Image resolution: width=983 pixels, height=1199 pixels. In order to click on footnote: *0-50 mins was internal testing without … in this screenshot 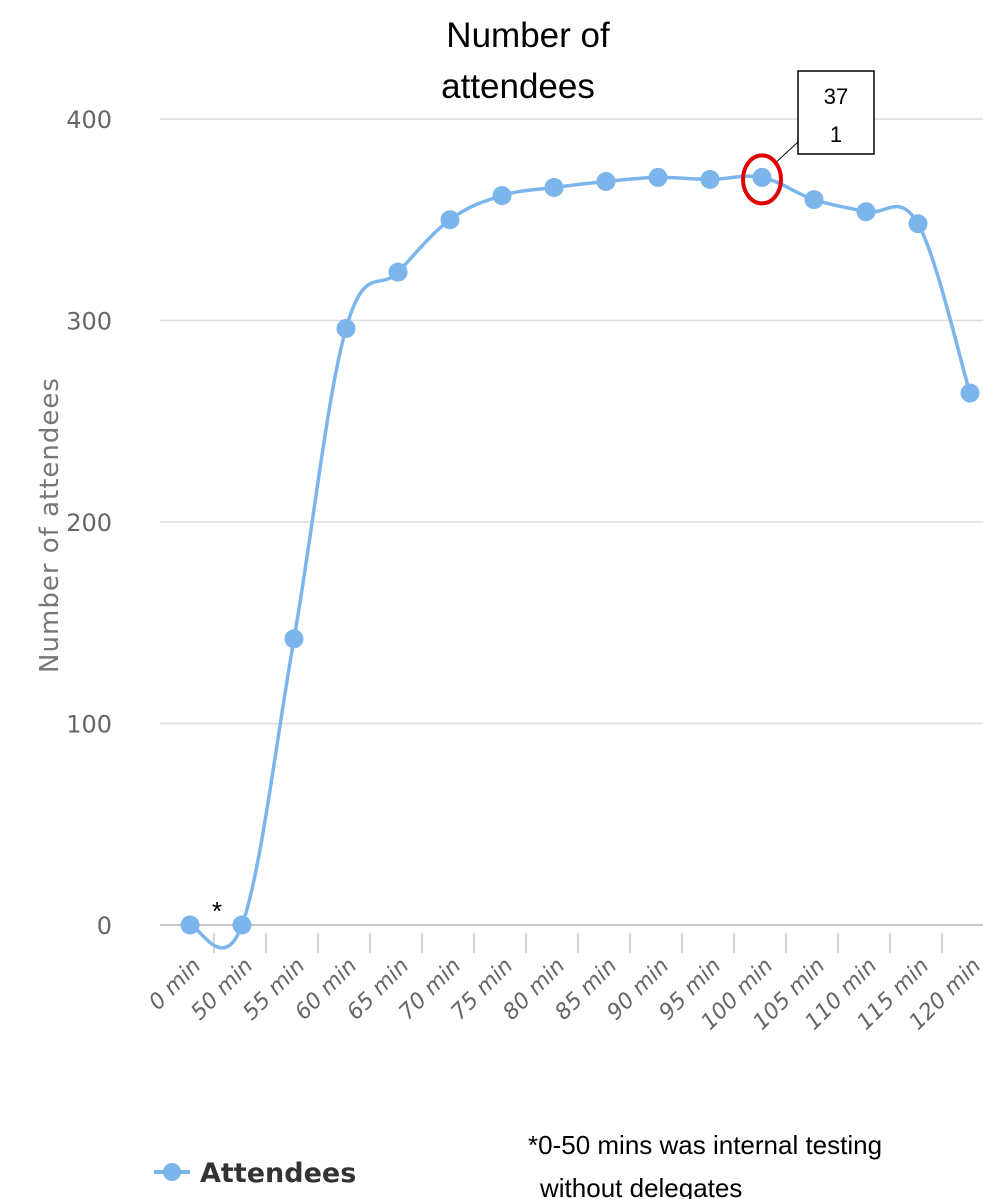, I will do `click(705, 1164)`.